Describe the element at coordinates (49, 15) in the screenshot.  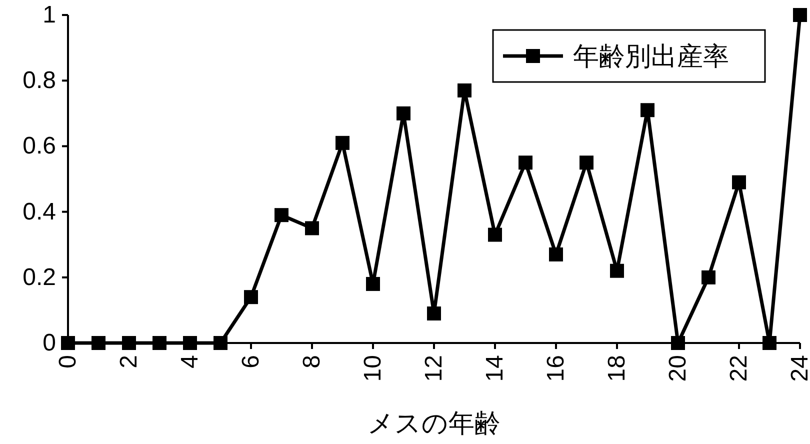
I see `y-tick-label: 1` at that location.